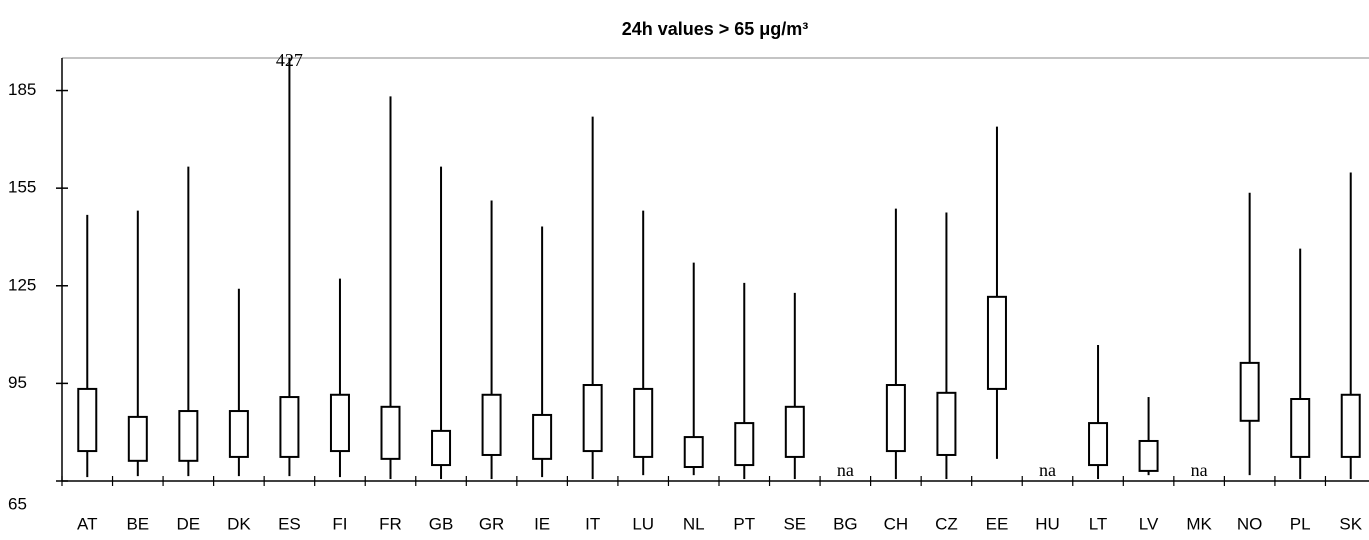 This screenshot has width=1369, height=540. Describe the element at coordinates (1098, 523) in the screenshot. I see `x-tick-label: LT` at that location.